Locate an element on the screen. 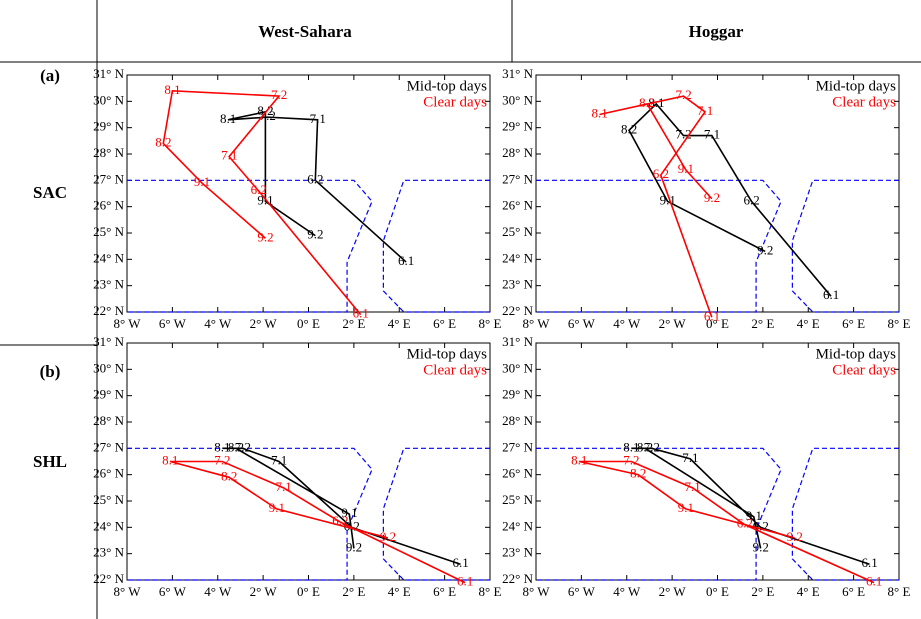 The image size is (921, 619). row-label: SHL is located at coordinates (50, 461).